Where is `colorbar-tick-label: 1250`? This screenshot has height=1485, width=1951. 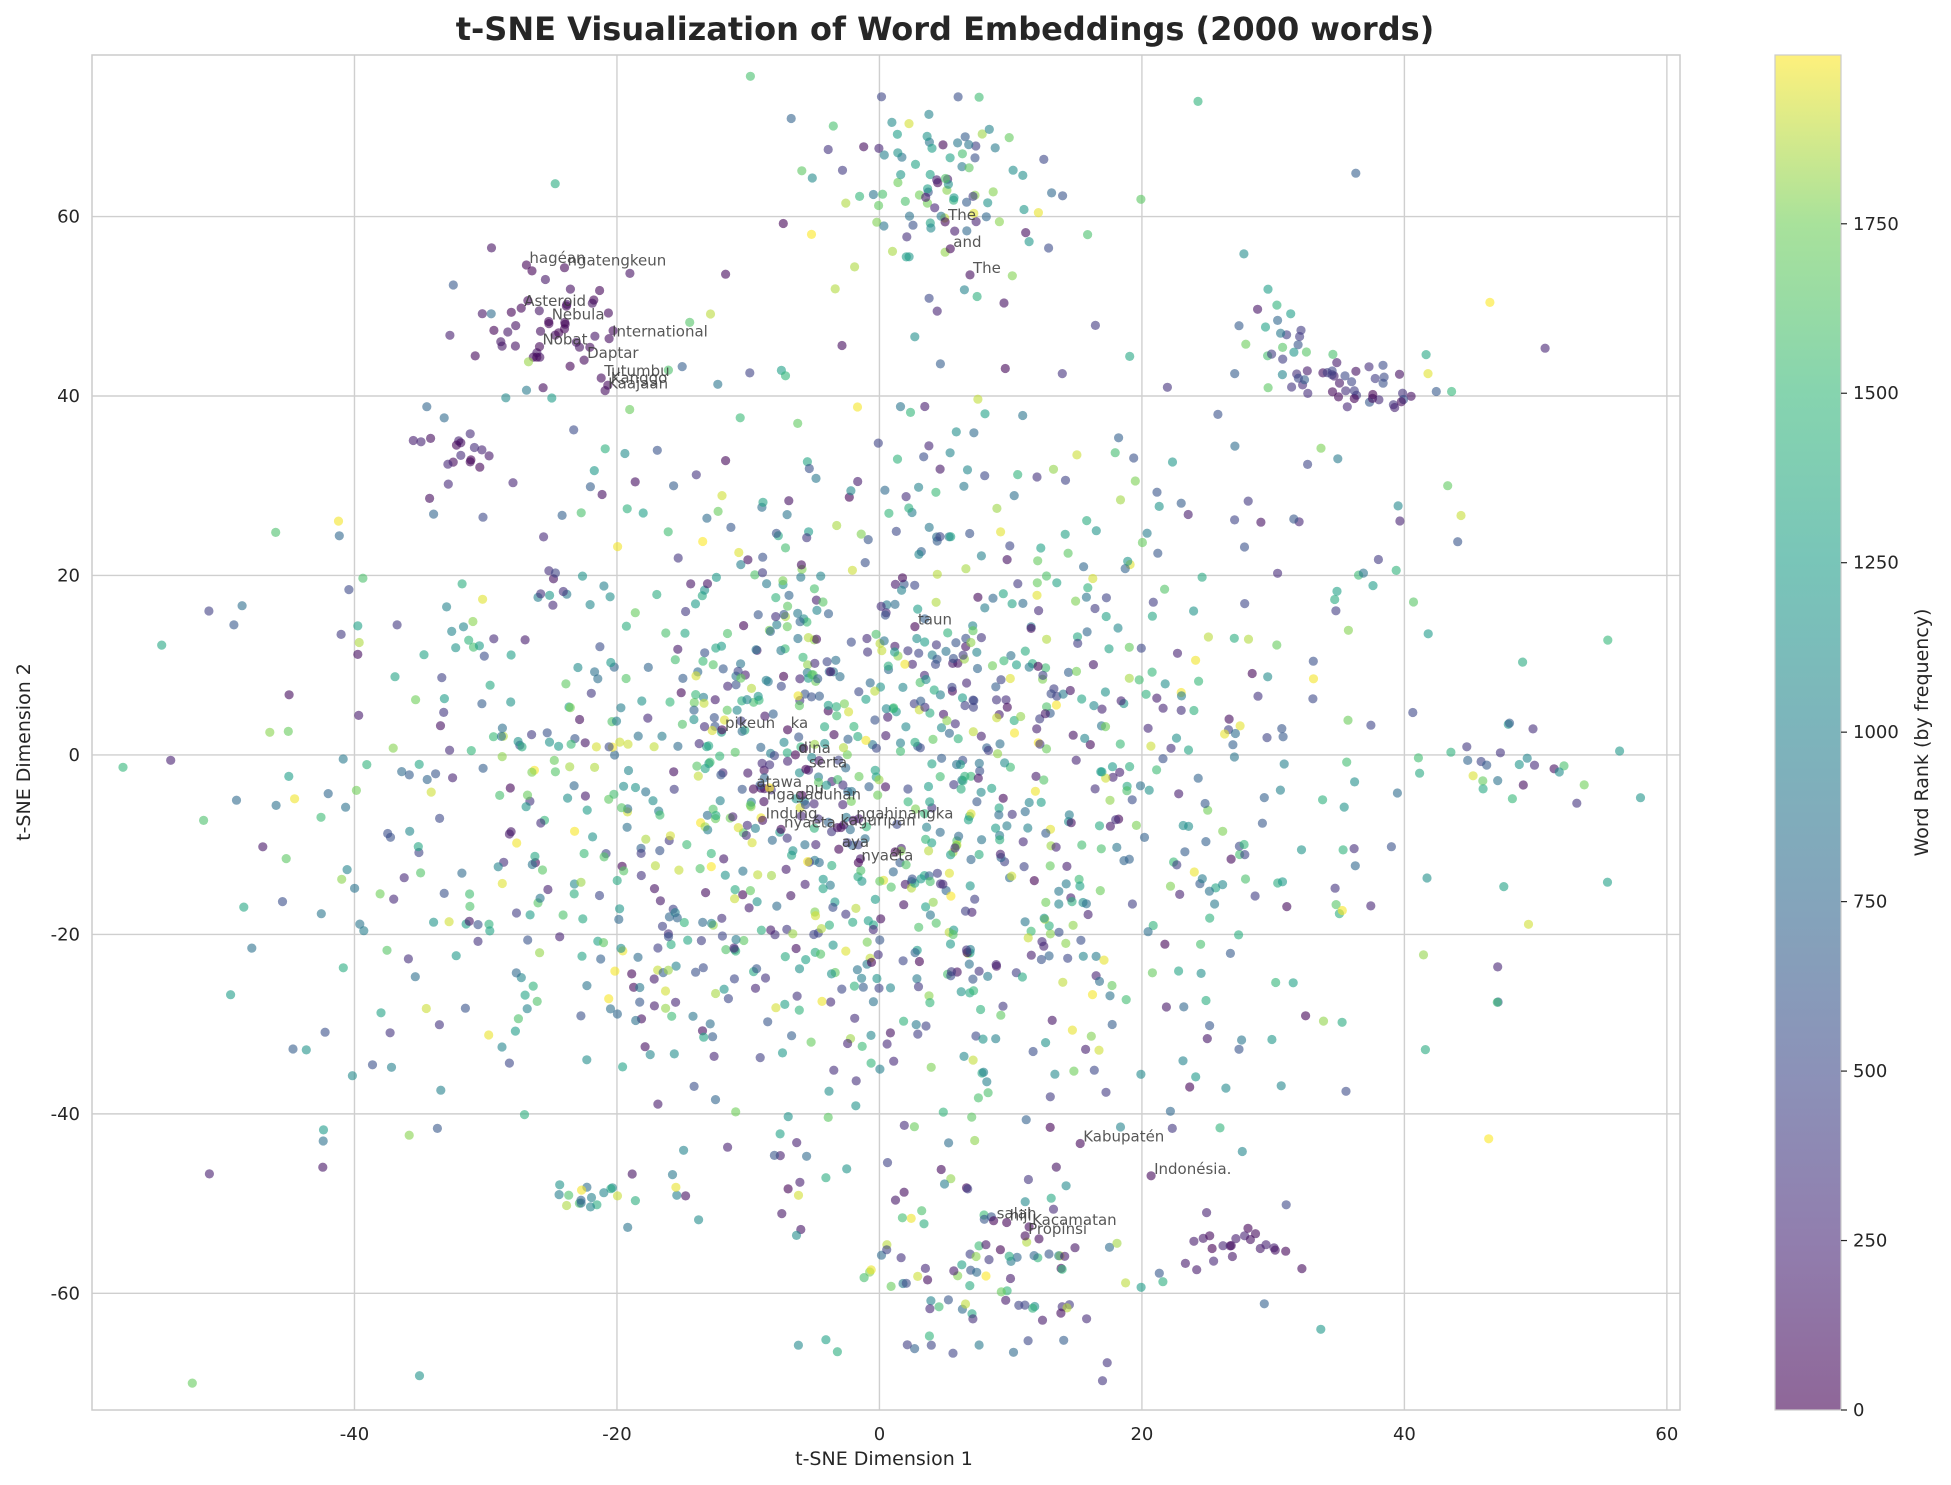
colorbar-tick-label: 1250 is located at coordinates (1876, 563).